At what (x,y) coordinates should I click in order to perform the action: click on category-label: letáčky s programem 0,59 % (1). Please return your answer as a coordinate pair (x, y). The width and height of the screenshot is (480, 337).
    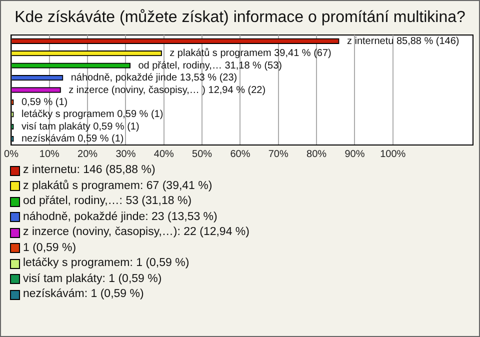
    Looking at the image, I should click on (92, 114).